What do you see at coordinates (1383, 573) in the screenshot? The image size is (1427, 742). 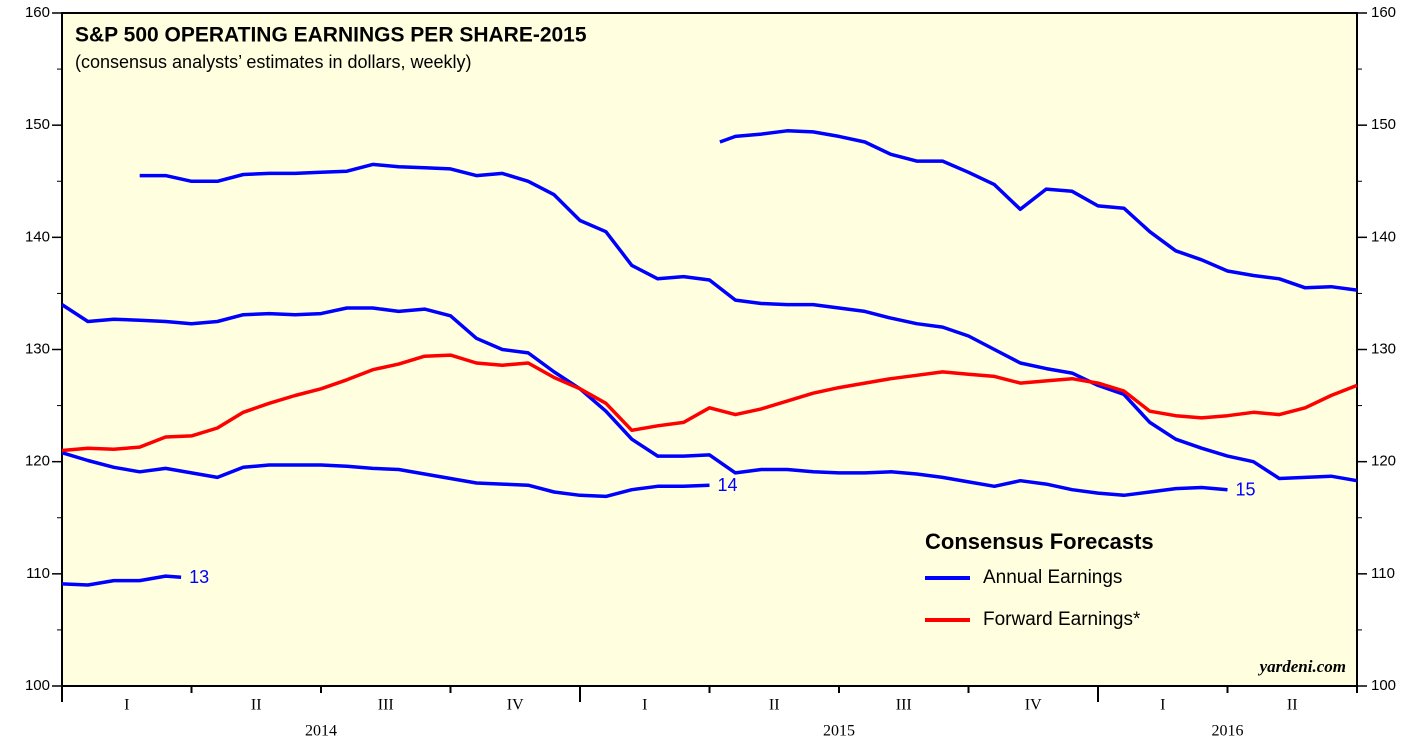 I see `y2-tick-label: 110` at bounding box center [1383, 573].